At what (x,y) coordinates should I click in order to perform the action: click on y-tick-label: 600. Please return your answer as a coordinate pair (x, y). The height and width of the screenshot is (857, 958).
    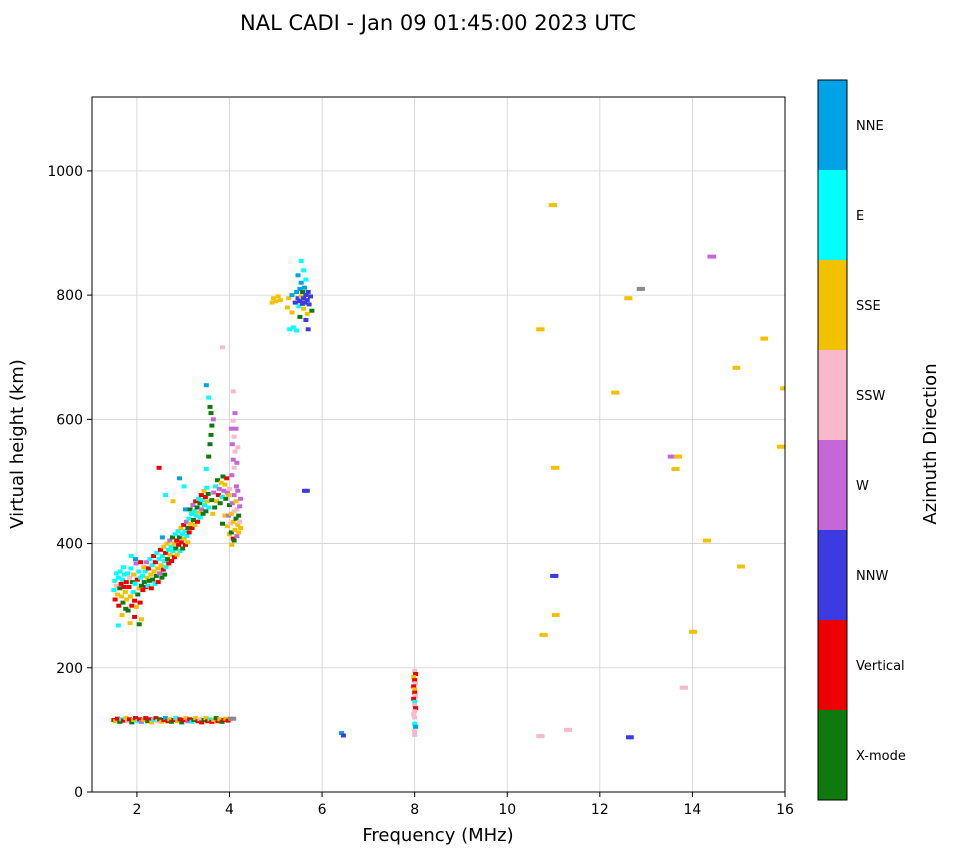
    Looking at the image, I should click on (69, 420).